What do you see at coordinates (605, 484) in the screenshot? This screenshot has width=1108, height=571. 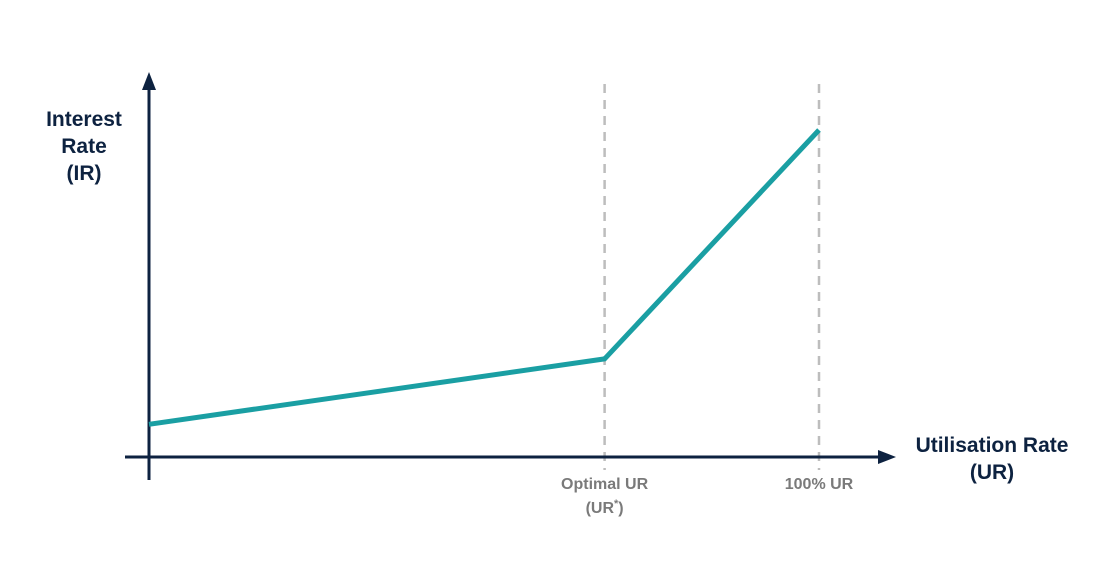 I see `x-tick-label-1: Optimal UR` at bounding box center [605, 484].